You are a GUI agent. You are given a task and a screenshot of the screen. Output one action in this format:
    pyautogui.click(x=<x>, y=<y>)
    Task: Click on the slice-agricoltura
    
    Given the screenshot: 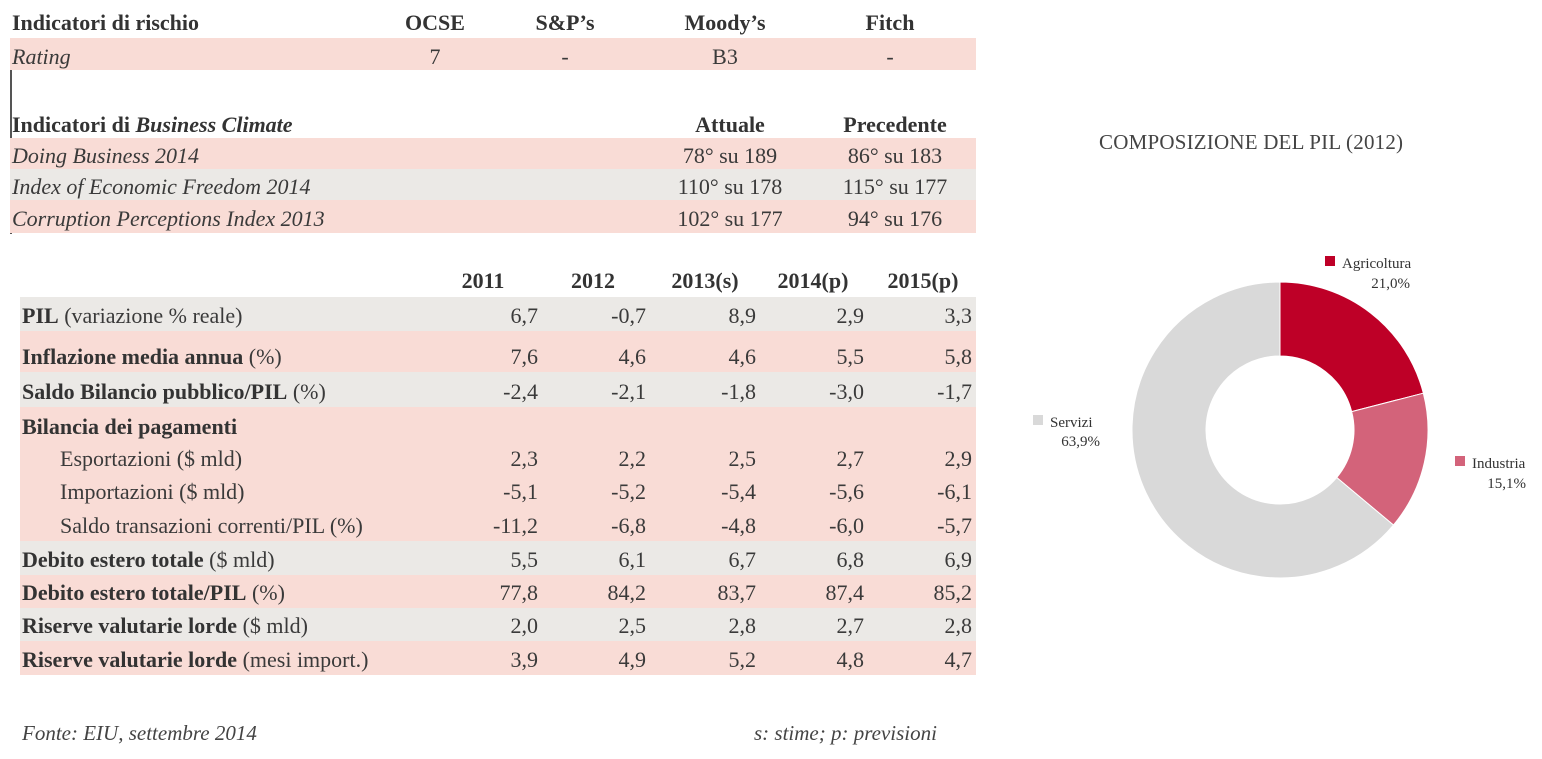 What is the action you would take?
    pyautogui.click(x=1351, y=347)
    